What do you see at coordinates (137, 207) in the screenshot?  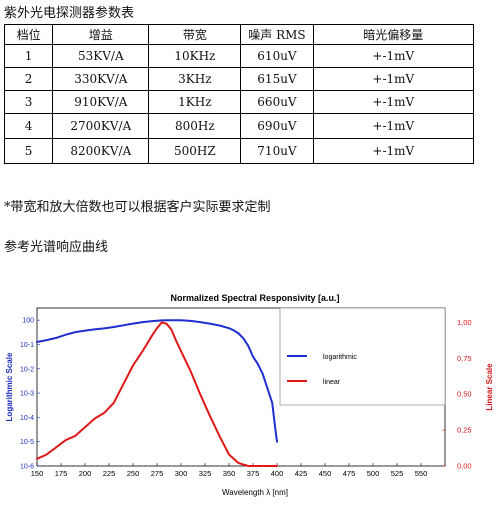 I see `customization-note: *带宽和放大倍数也可以根据客户实际要求定制` at bounding box center [137, 207].